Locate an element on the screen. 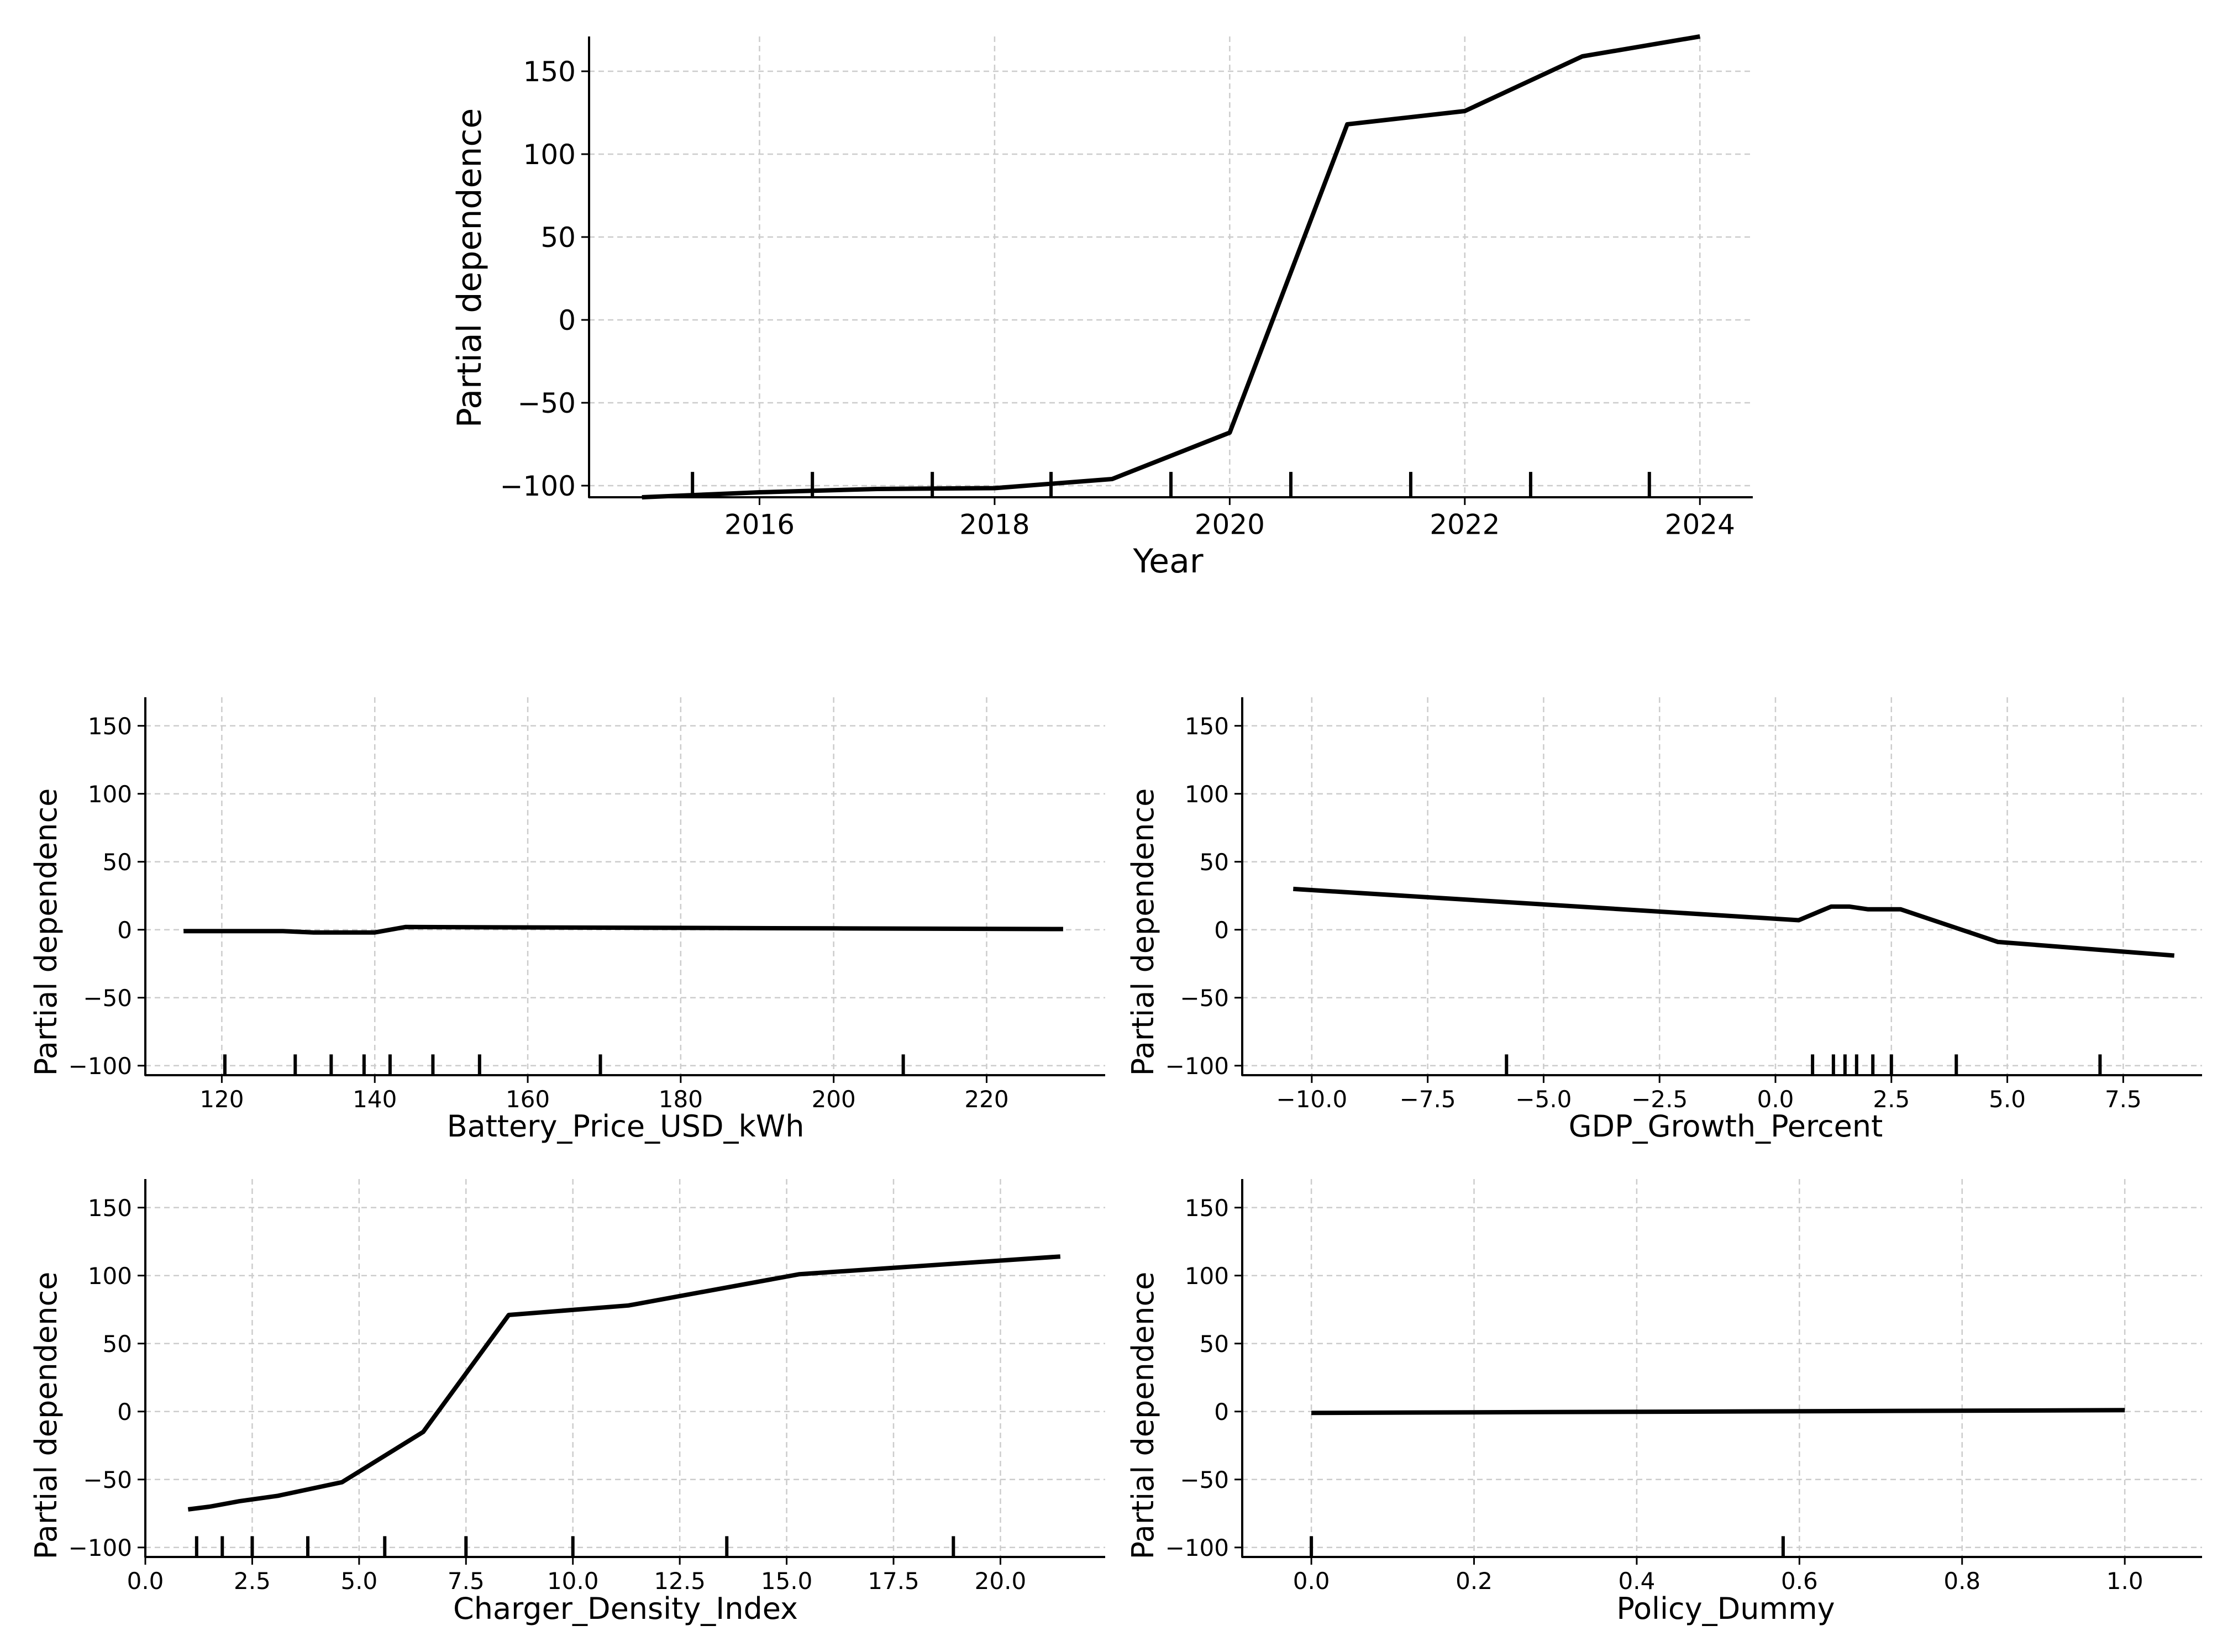  x-tick-label: 0.6 is located at coordinates (1800, 1581).